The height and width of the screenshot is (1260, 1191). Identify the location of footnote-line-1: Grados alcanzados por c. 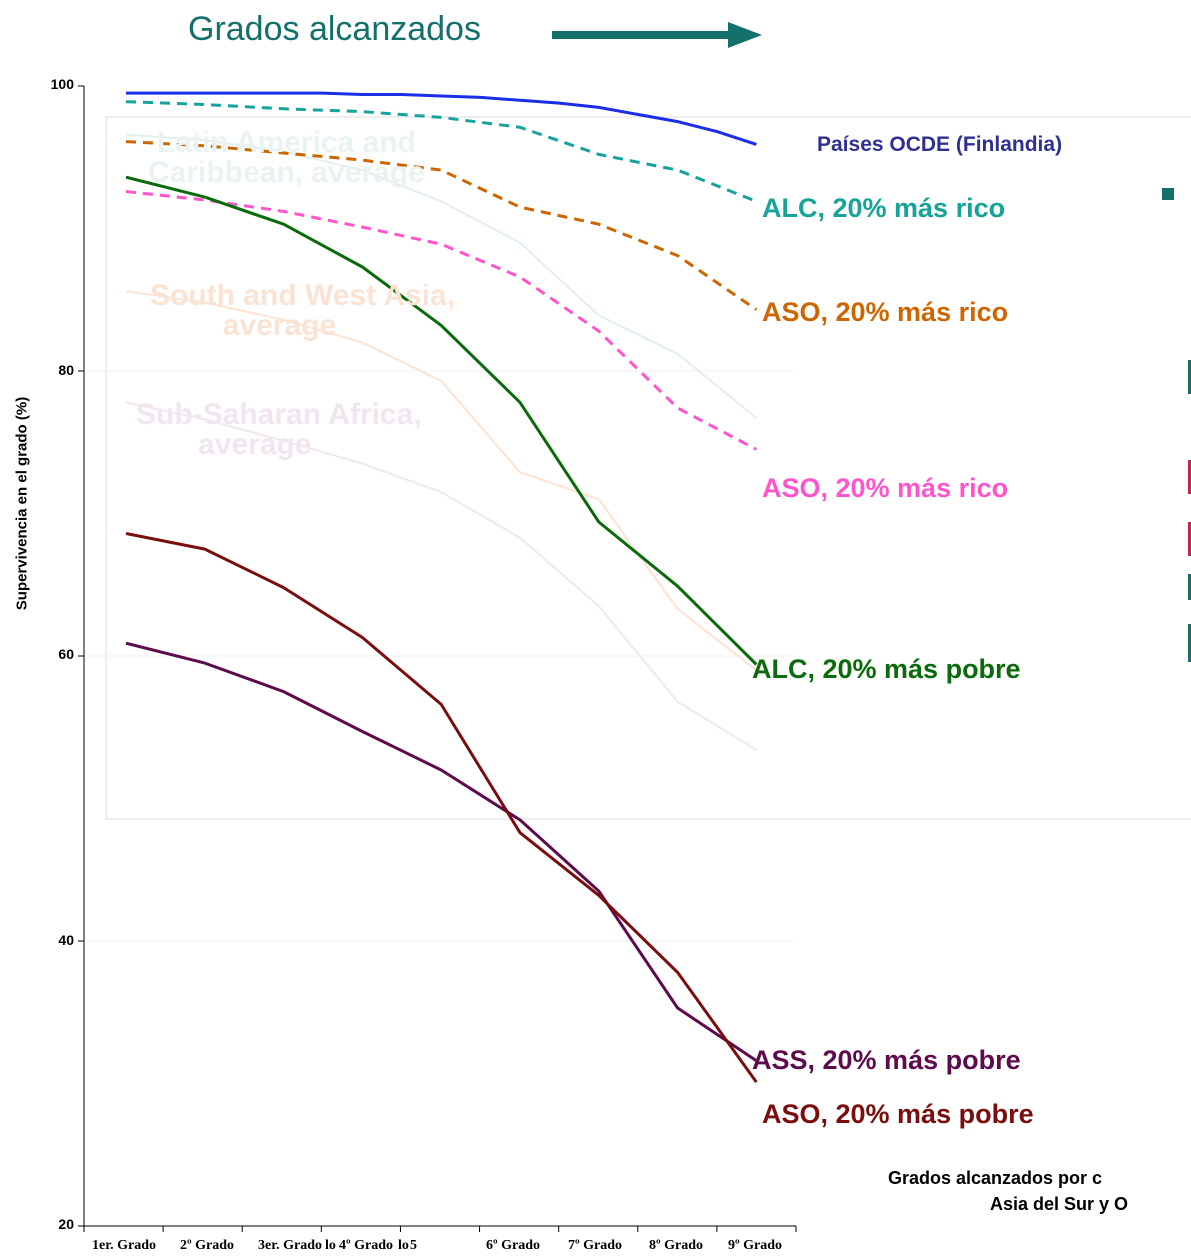
(995, 1178).